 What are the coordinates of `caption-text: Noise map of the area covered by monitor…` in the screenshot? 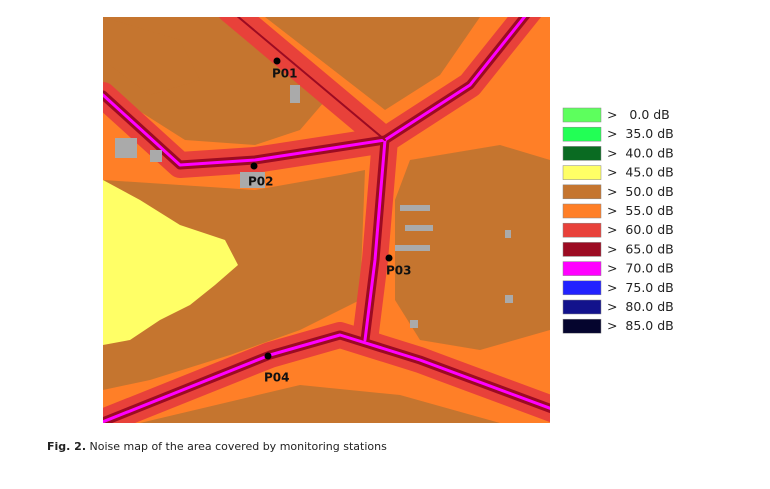 It's located at (239, 446).